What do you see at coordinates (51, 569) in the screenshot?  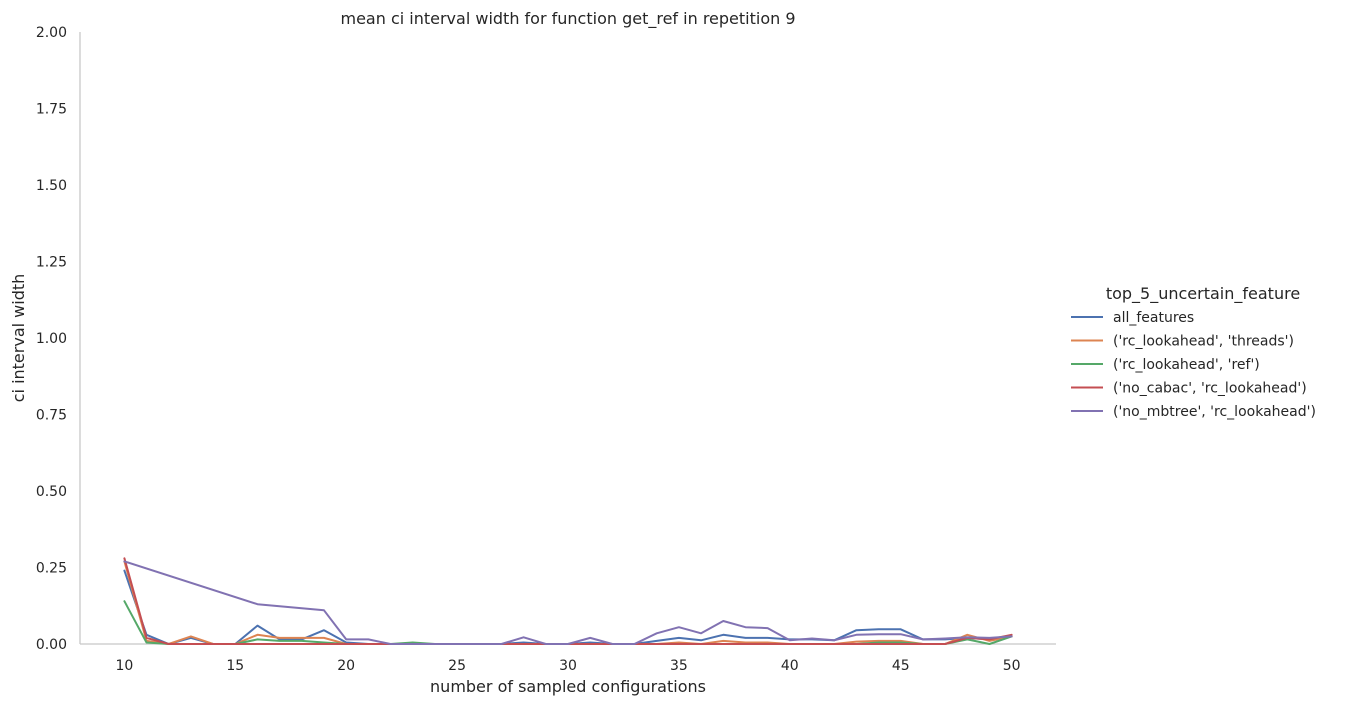 I see `y-tick-label: 0.25` at bounding box center [51, 569].